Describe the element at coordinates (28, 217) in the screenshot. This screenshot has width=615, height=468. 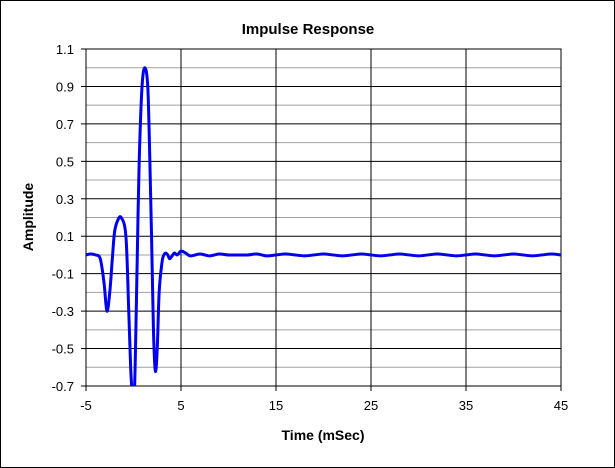
I see `y-axis-label: Amplitude` at that location.